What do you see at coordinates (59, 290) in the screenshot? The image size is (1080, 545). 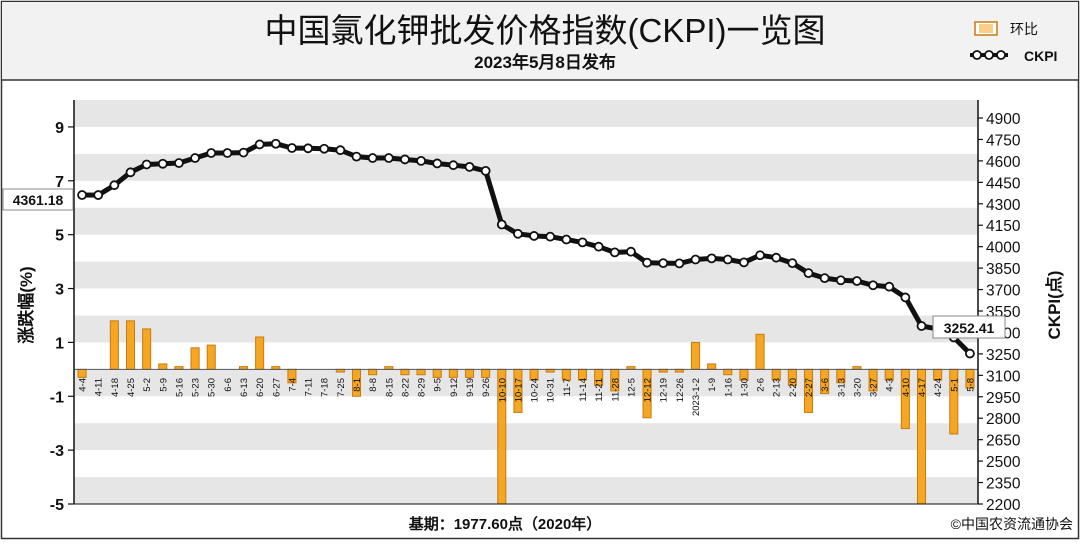 I see `y-left-tick-label: 3` at bounding box center [59, 290].